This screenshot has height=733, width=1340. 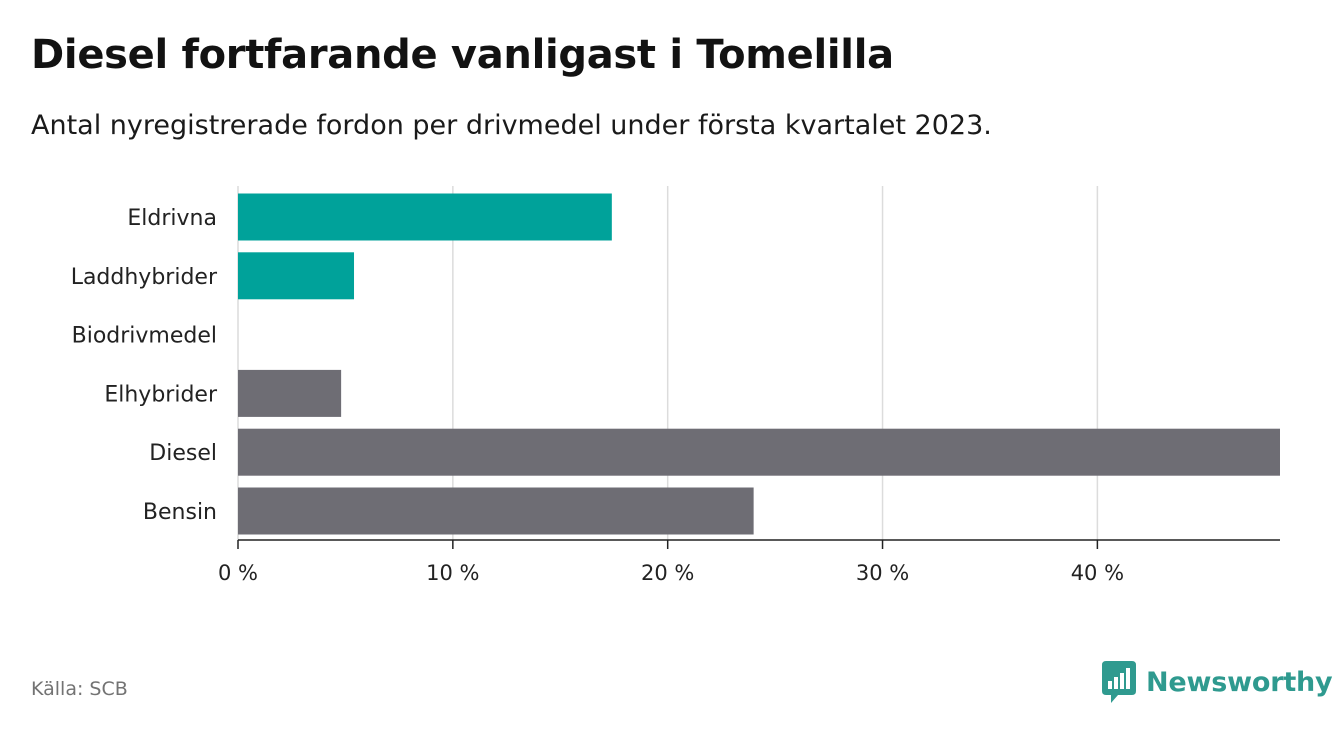 I want to click on bar-elhybrider, so click(x=290, y=393).